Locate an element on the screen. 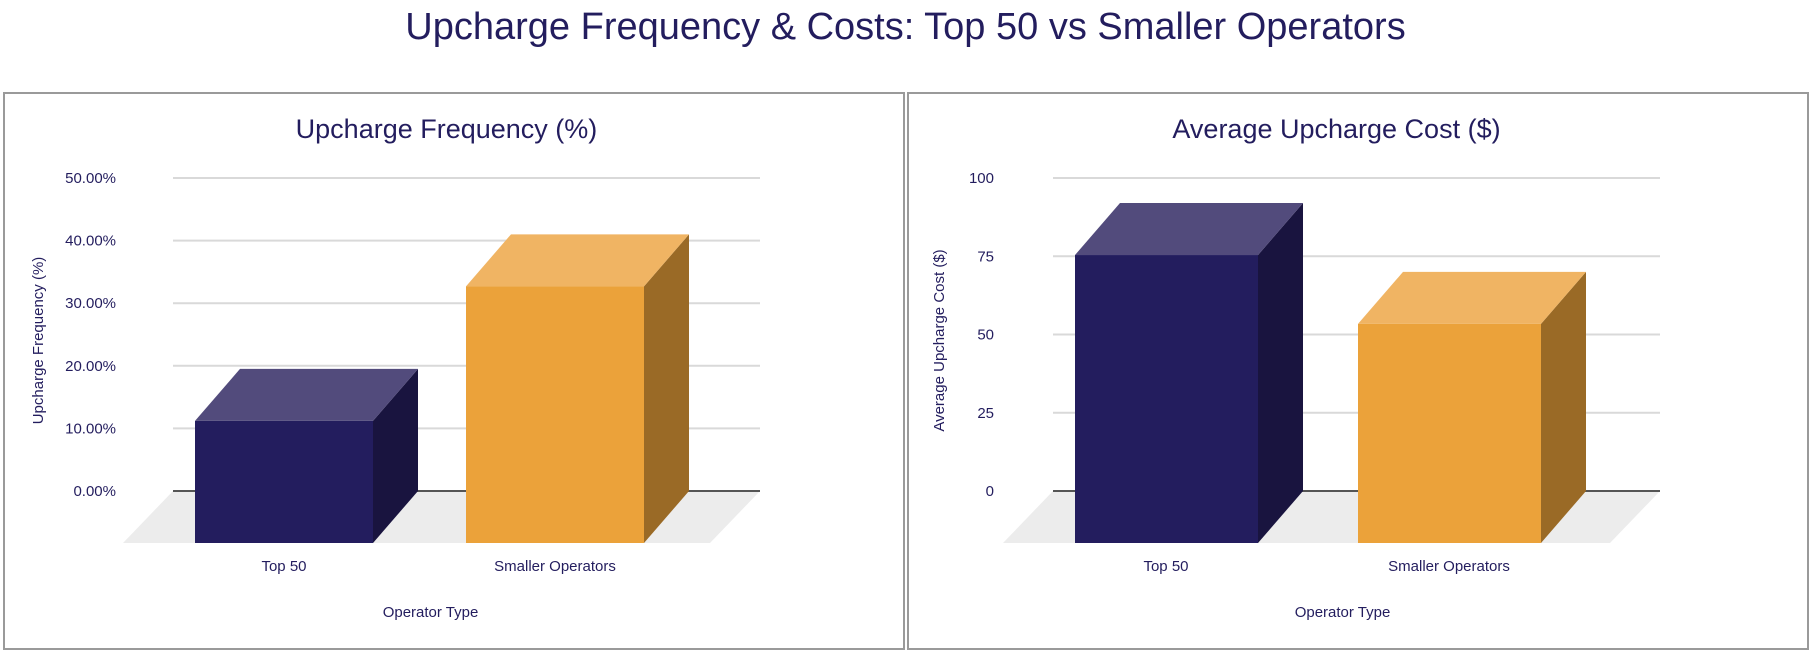 This screenshot has width=1811, height=652. y-tick-label: 30.00% is located at coordinates (90, 303).